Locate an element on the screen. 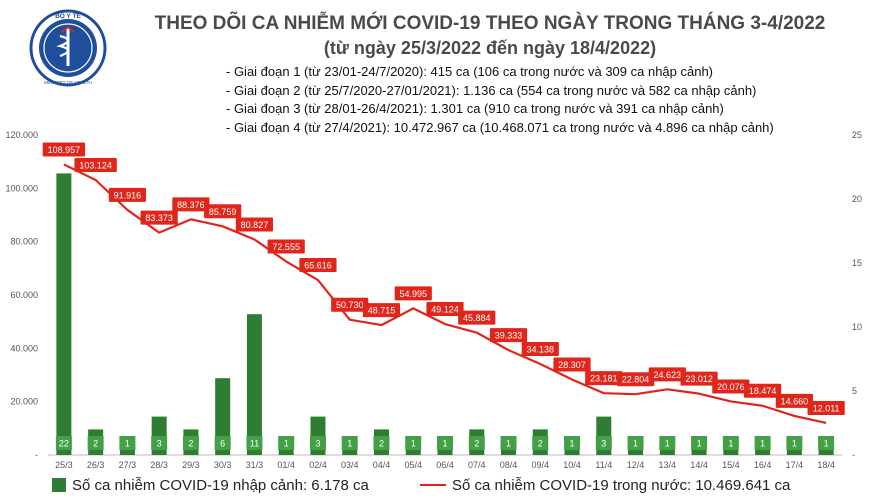  y-right-tick-label: 5 is located at coordinates (854, 391).